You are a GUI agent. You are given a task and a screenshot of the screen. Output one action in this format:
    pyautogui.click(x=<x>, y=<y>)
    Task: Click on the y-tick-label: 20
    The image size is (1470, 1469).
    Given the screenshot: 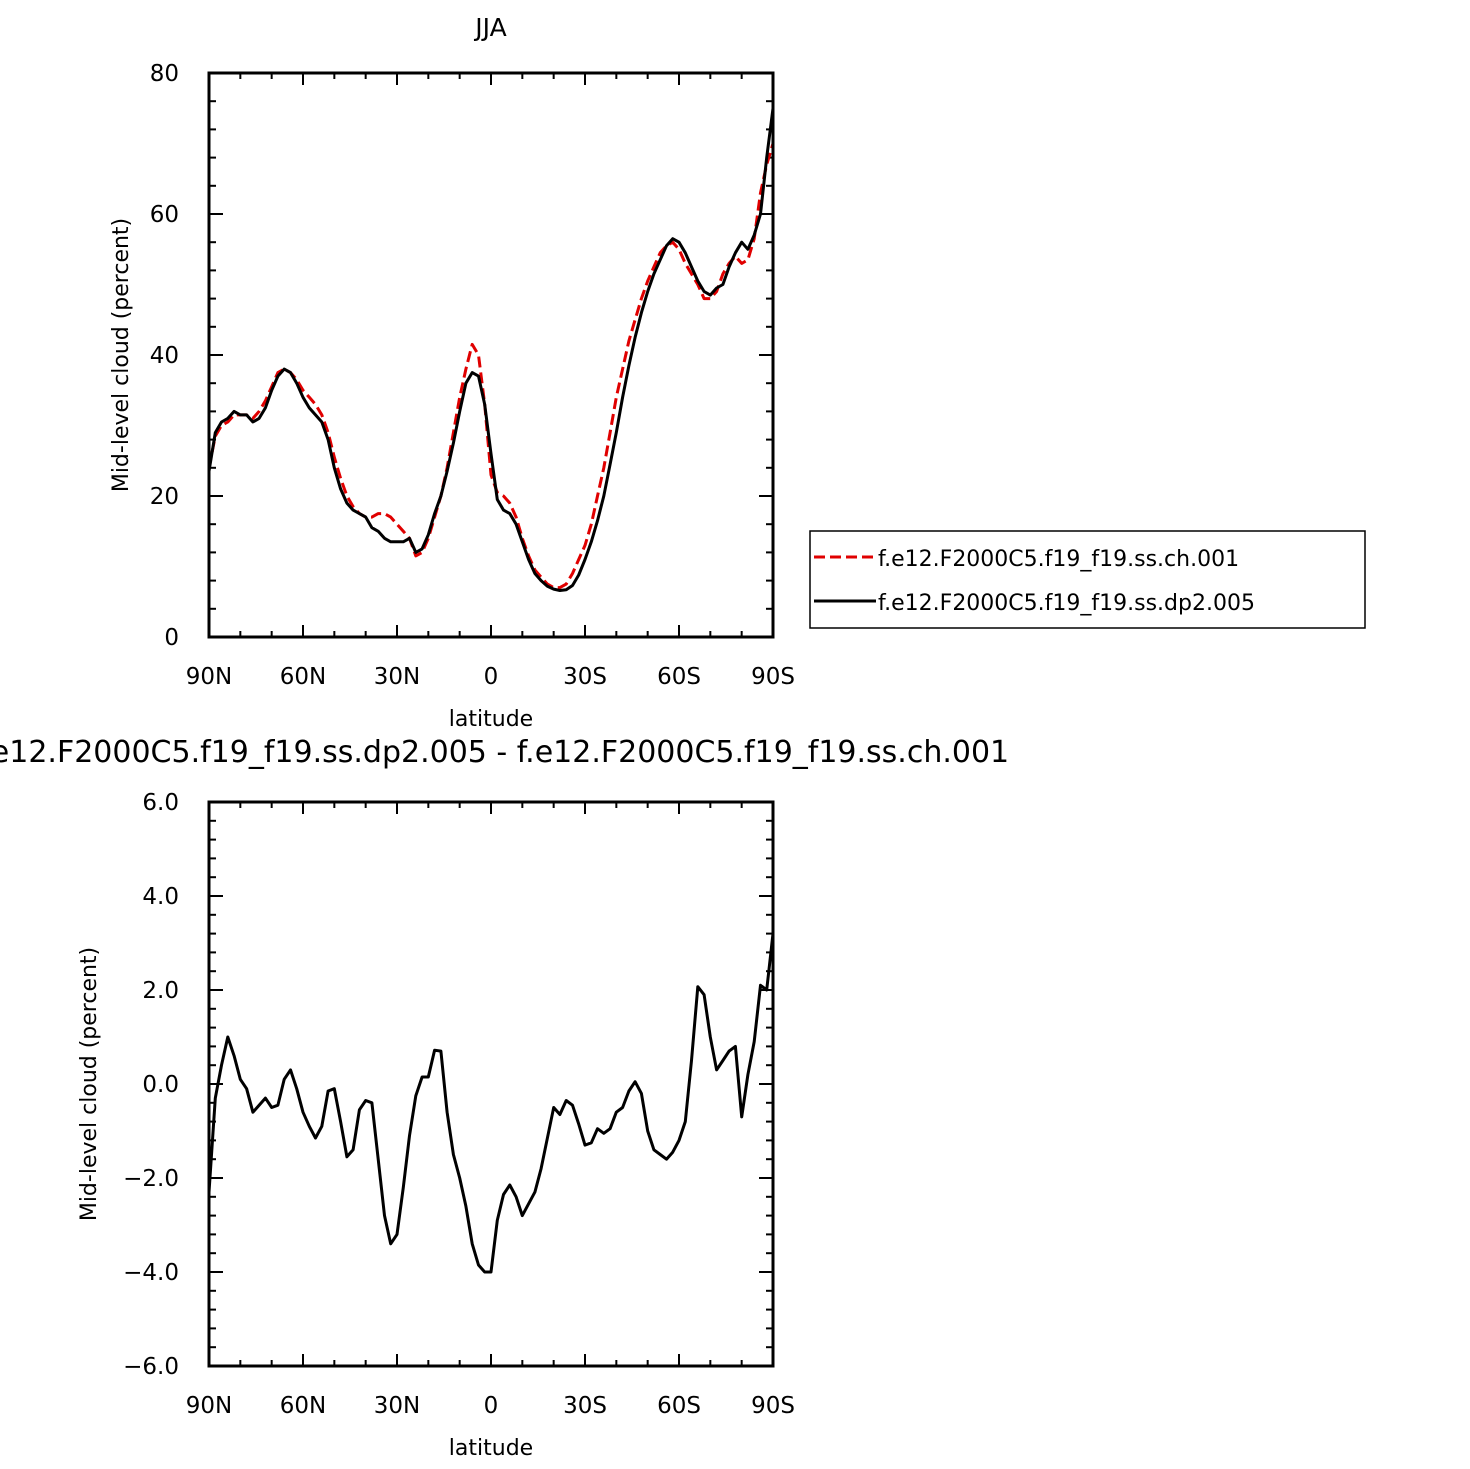 What is the action you would take?
    pyautogui.click(x=164, y=497)
    